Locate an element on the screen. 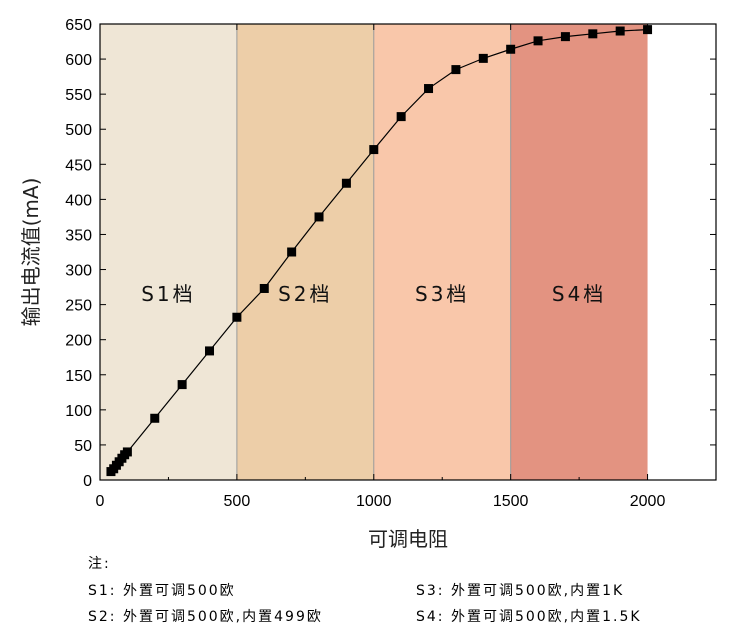 The image size is (748, 634). y-tick-label: 50 is located at coordinates (83, 446).